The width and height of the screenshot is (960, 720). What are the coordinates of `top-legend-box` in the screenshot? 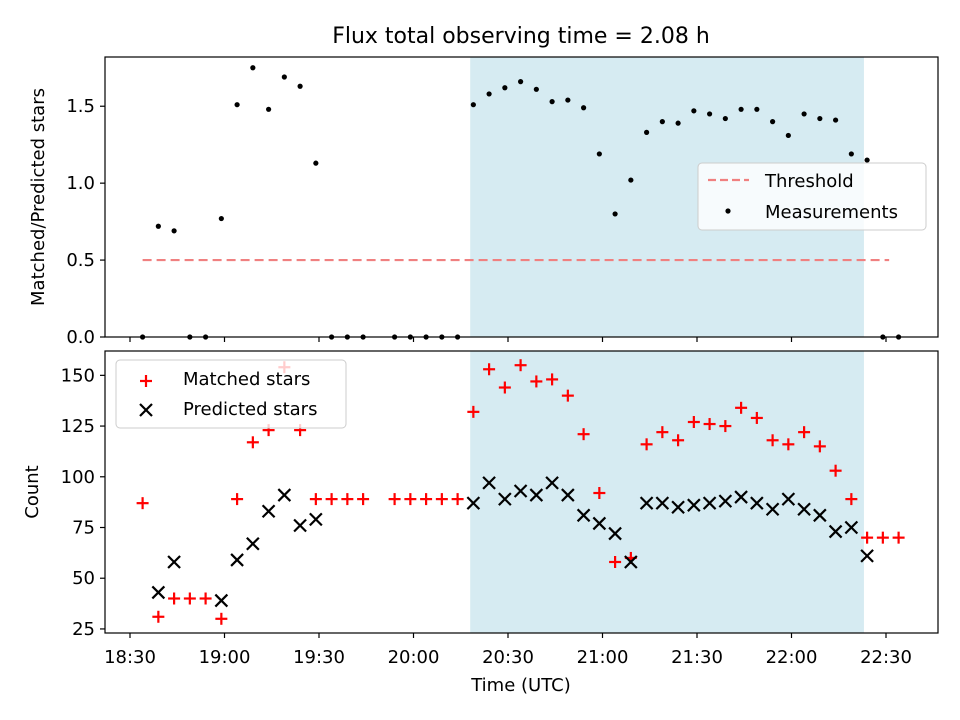 It's located at (812, 196).